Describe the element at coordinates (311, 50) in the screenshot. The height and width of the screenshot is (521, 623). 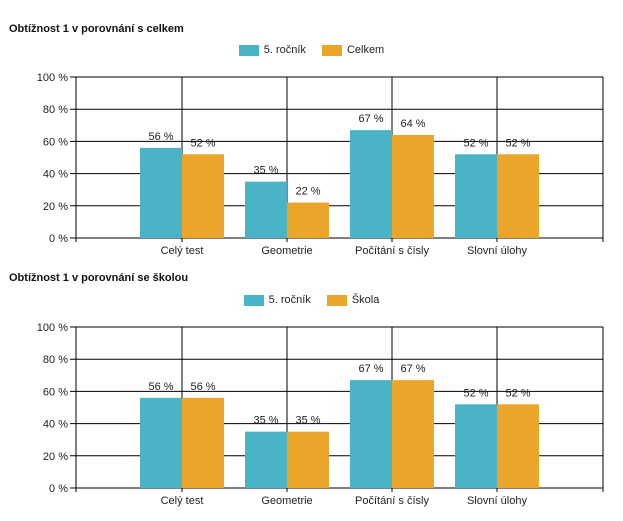
I see `chart-legend: 5. ročník Celkem` at that location.